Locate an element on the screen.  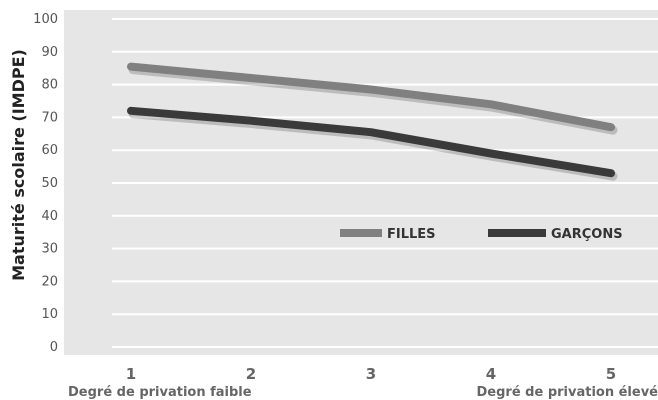
x-tick-label: 4 is located at coordinates (491, 374).